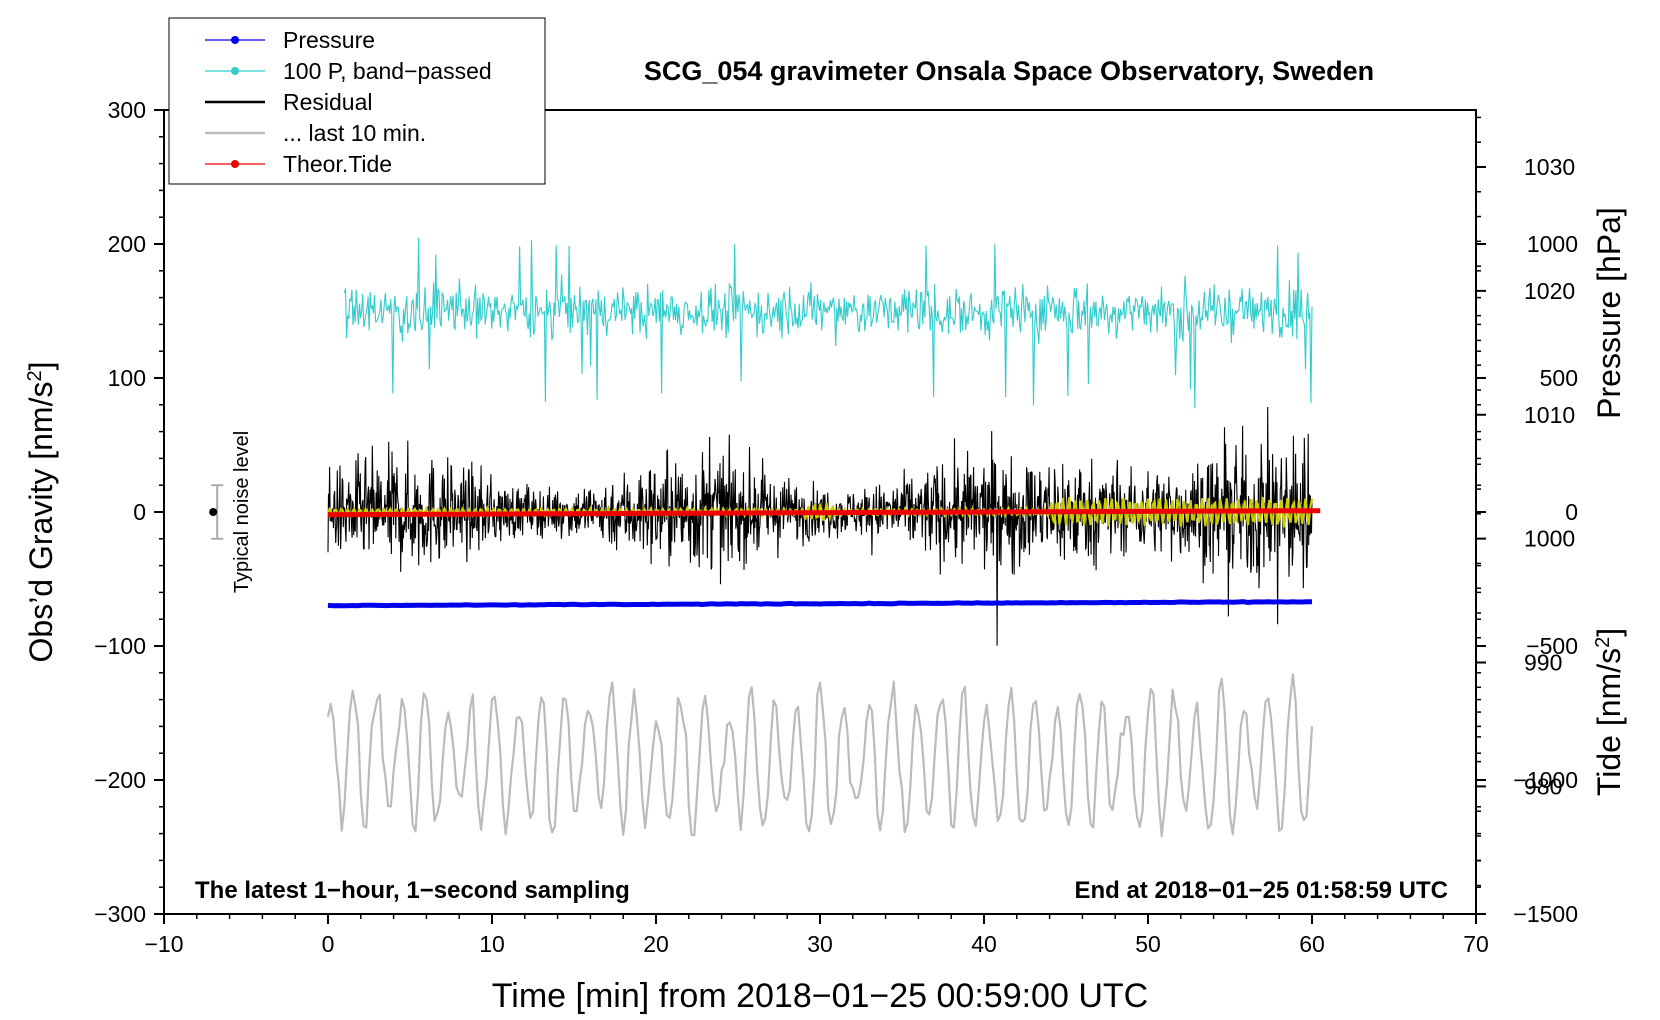  I want to click on y-tick-label: 0, so click(139, 512).